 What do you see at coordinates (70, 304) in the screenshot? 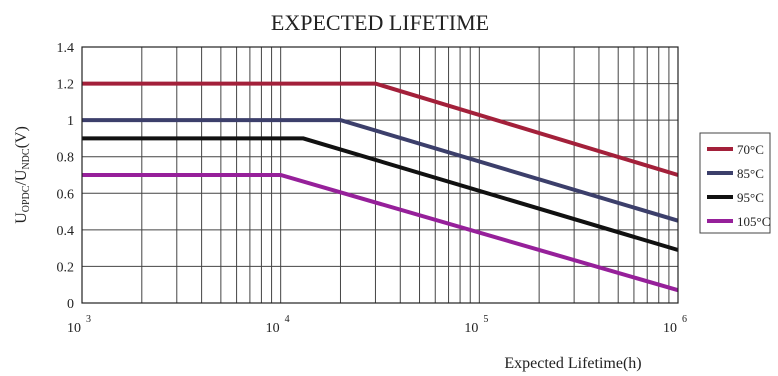
I see `y-tick-label: 0` at bounding box center [70, 304].